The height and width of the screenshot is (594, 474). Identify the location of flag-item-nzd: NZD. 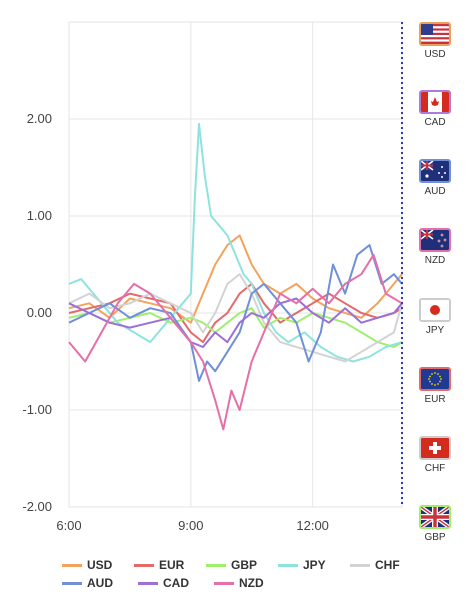
(435, 247).